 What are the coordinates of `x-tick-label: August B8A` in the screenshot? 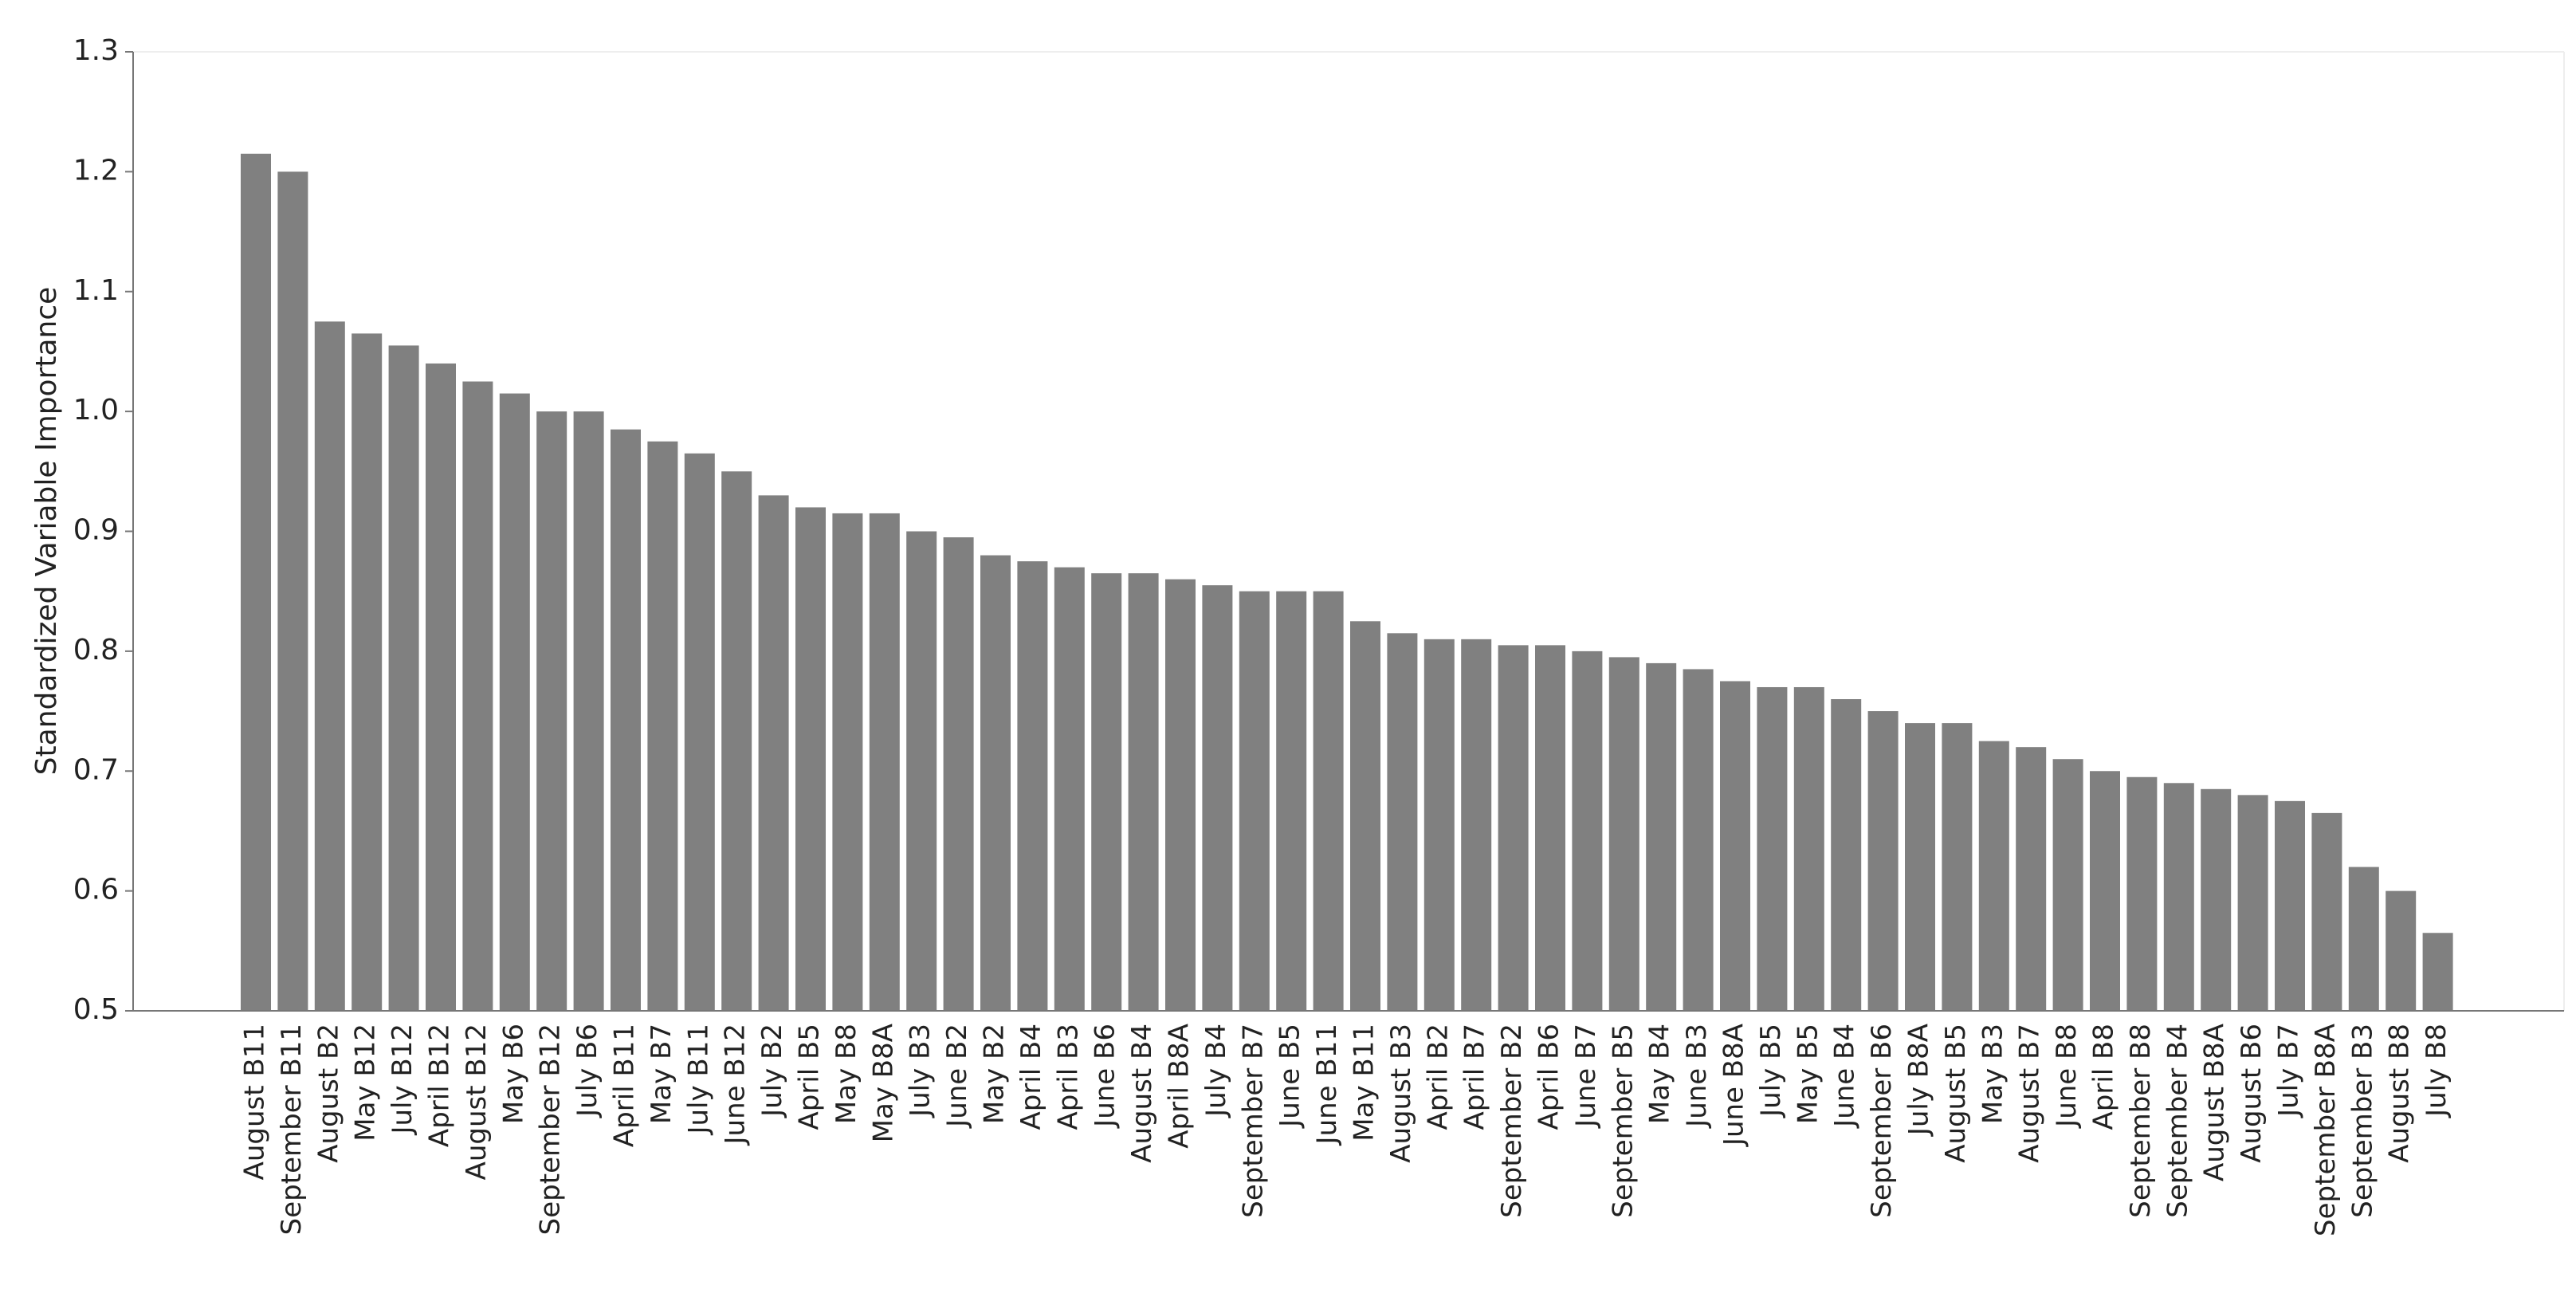 It's located at (2215, 1103).